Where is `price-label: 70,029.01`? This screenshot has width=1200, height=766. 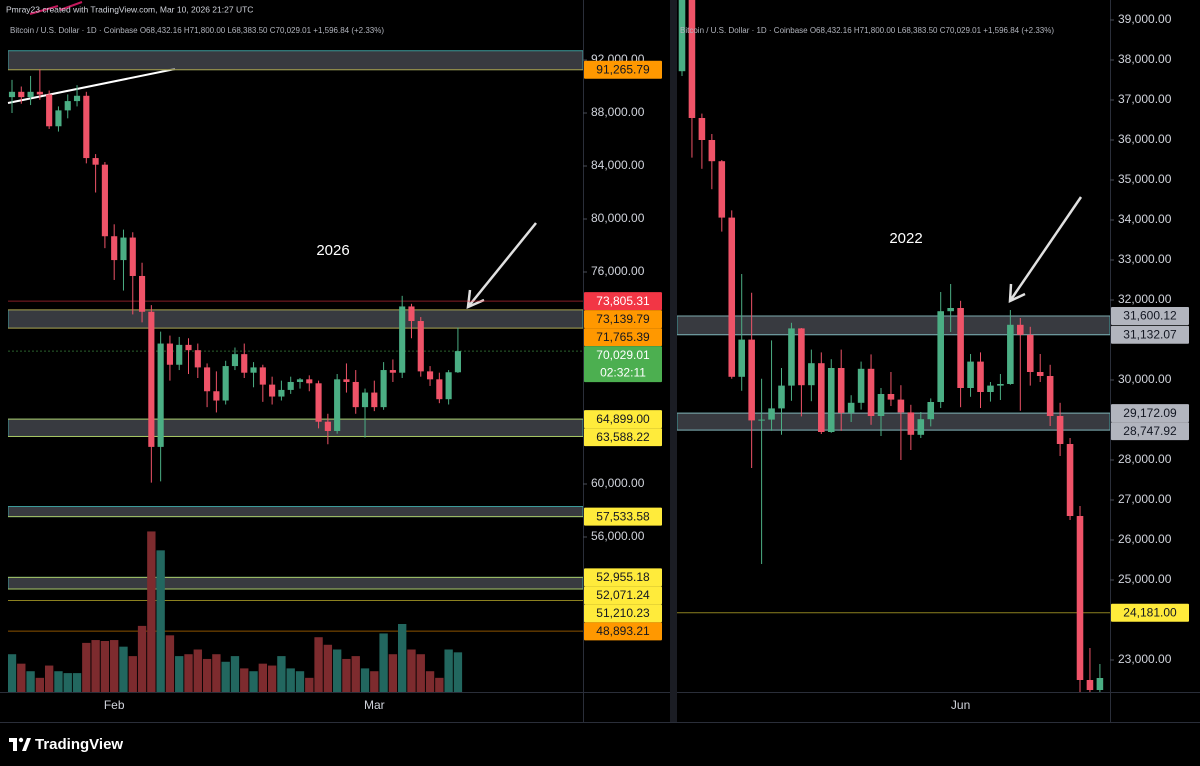 price-label: 70,029.01 is located at coordinates (623, 355).